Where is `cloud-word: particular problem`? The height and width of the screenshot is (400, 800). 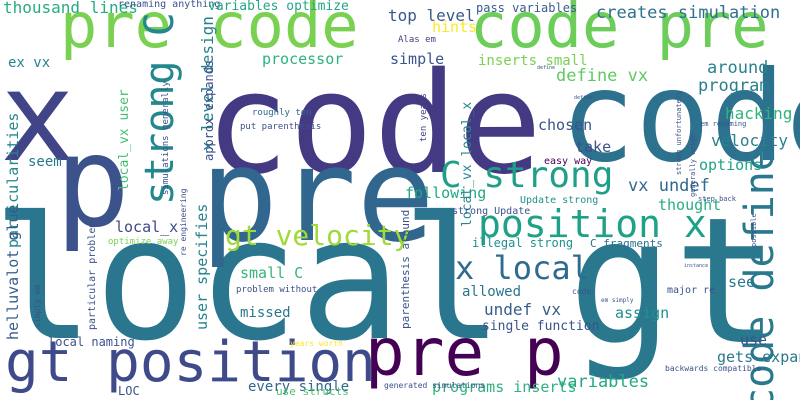 cloud-word: particular problem is located at coordinates (92, 275).